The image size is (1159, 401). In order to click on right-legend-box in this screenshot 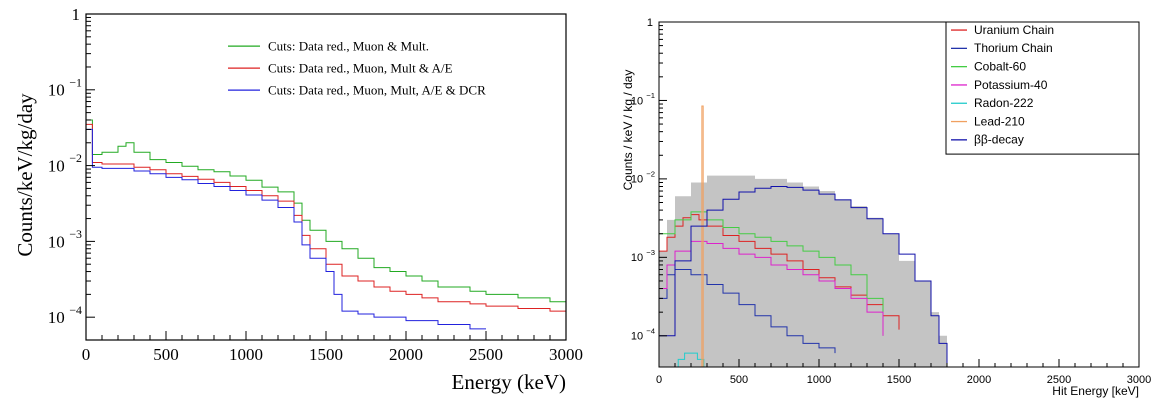, I will do `click(1042, 88)`.